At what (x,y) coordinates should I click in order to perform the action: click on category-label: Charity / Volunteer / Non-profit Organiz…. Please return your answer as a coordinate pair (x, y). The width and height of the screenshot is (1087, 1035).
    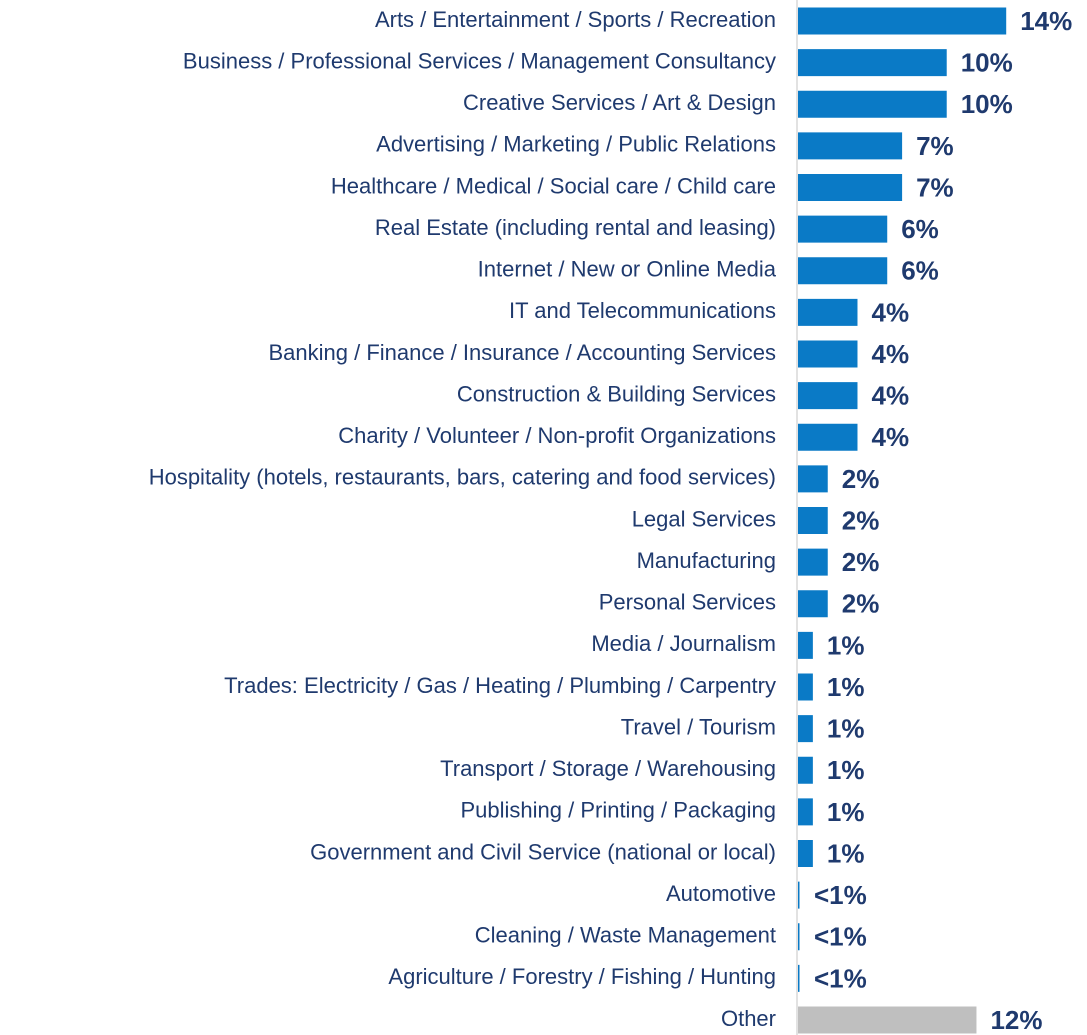
    Looking at the image, I should click on (557, 435).